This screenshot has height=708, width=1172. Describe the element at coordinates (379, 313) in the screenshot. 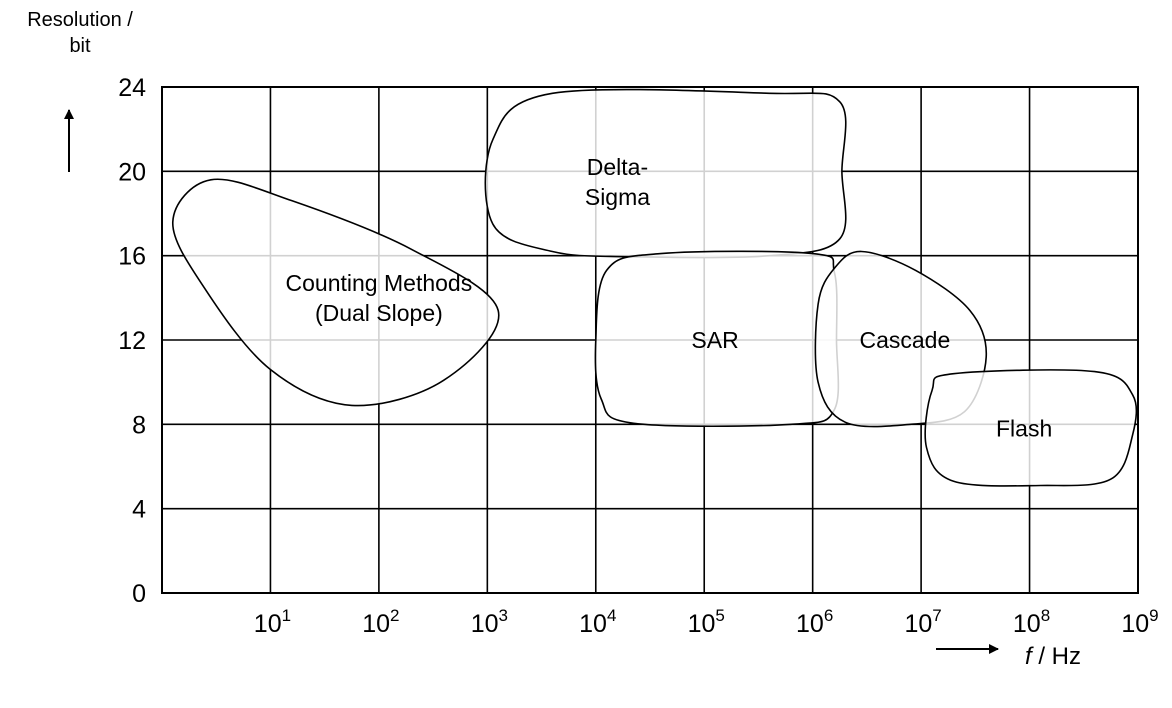

I see `region-label-counting-methods: (Dual Slope)` at that location.